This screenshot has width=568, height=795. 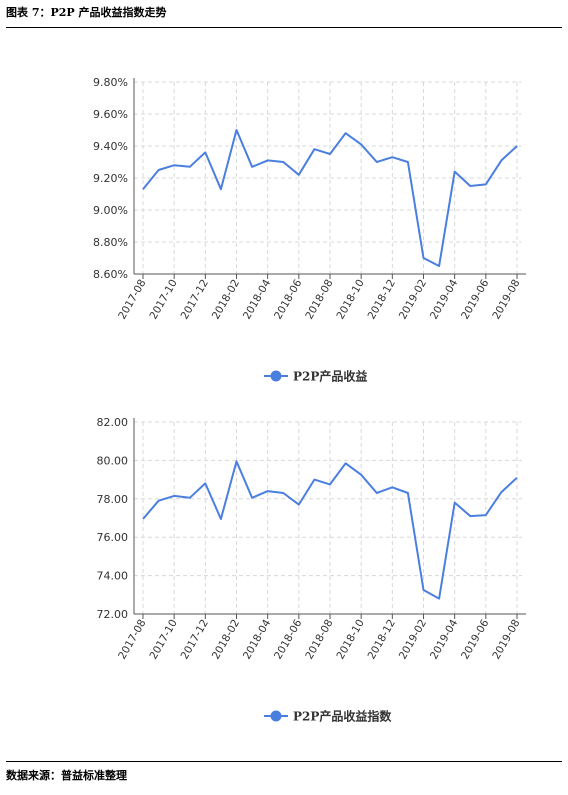 I want to click on y-tick-label: 9.00%, so click(x=110, y=210).